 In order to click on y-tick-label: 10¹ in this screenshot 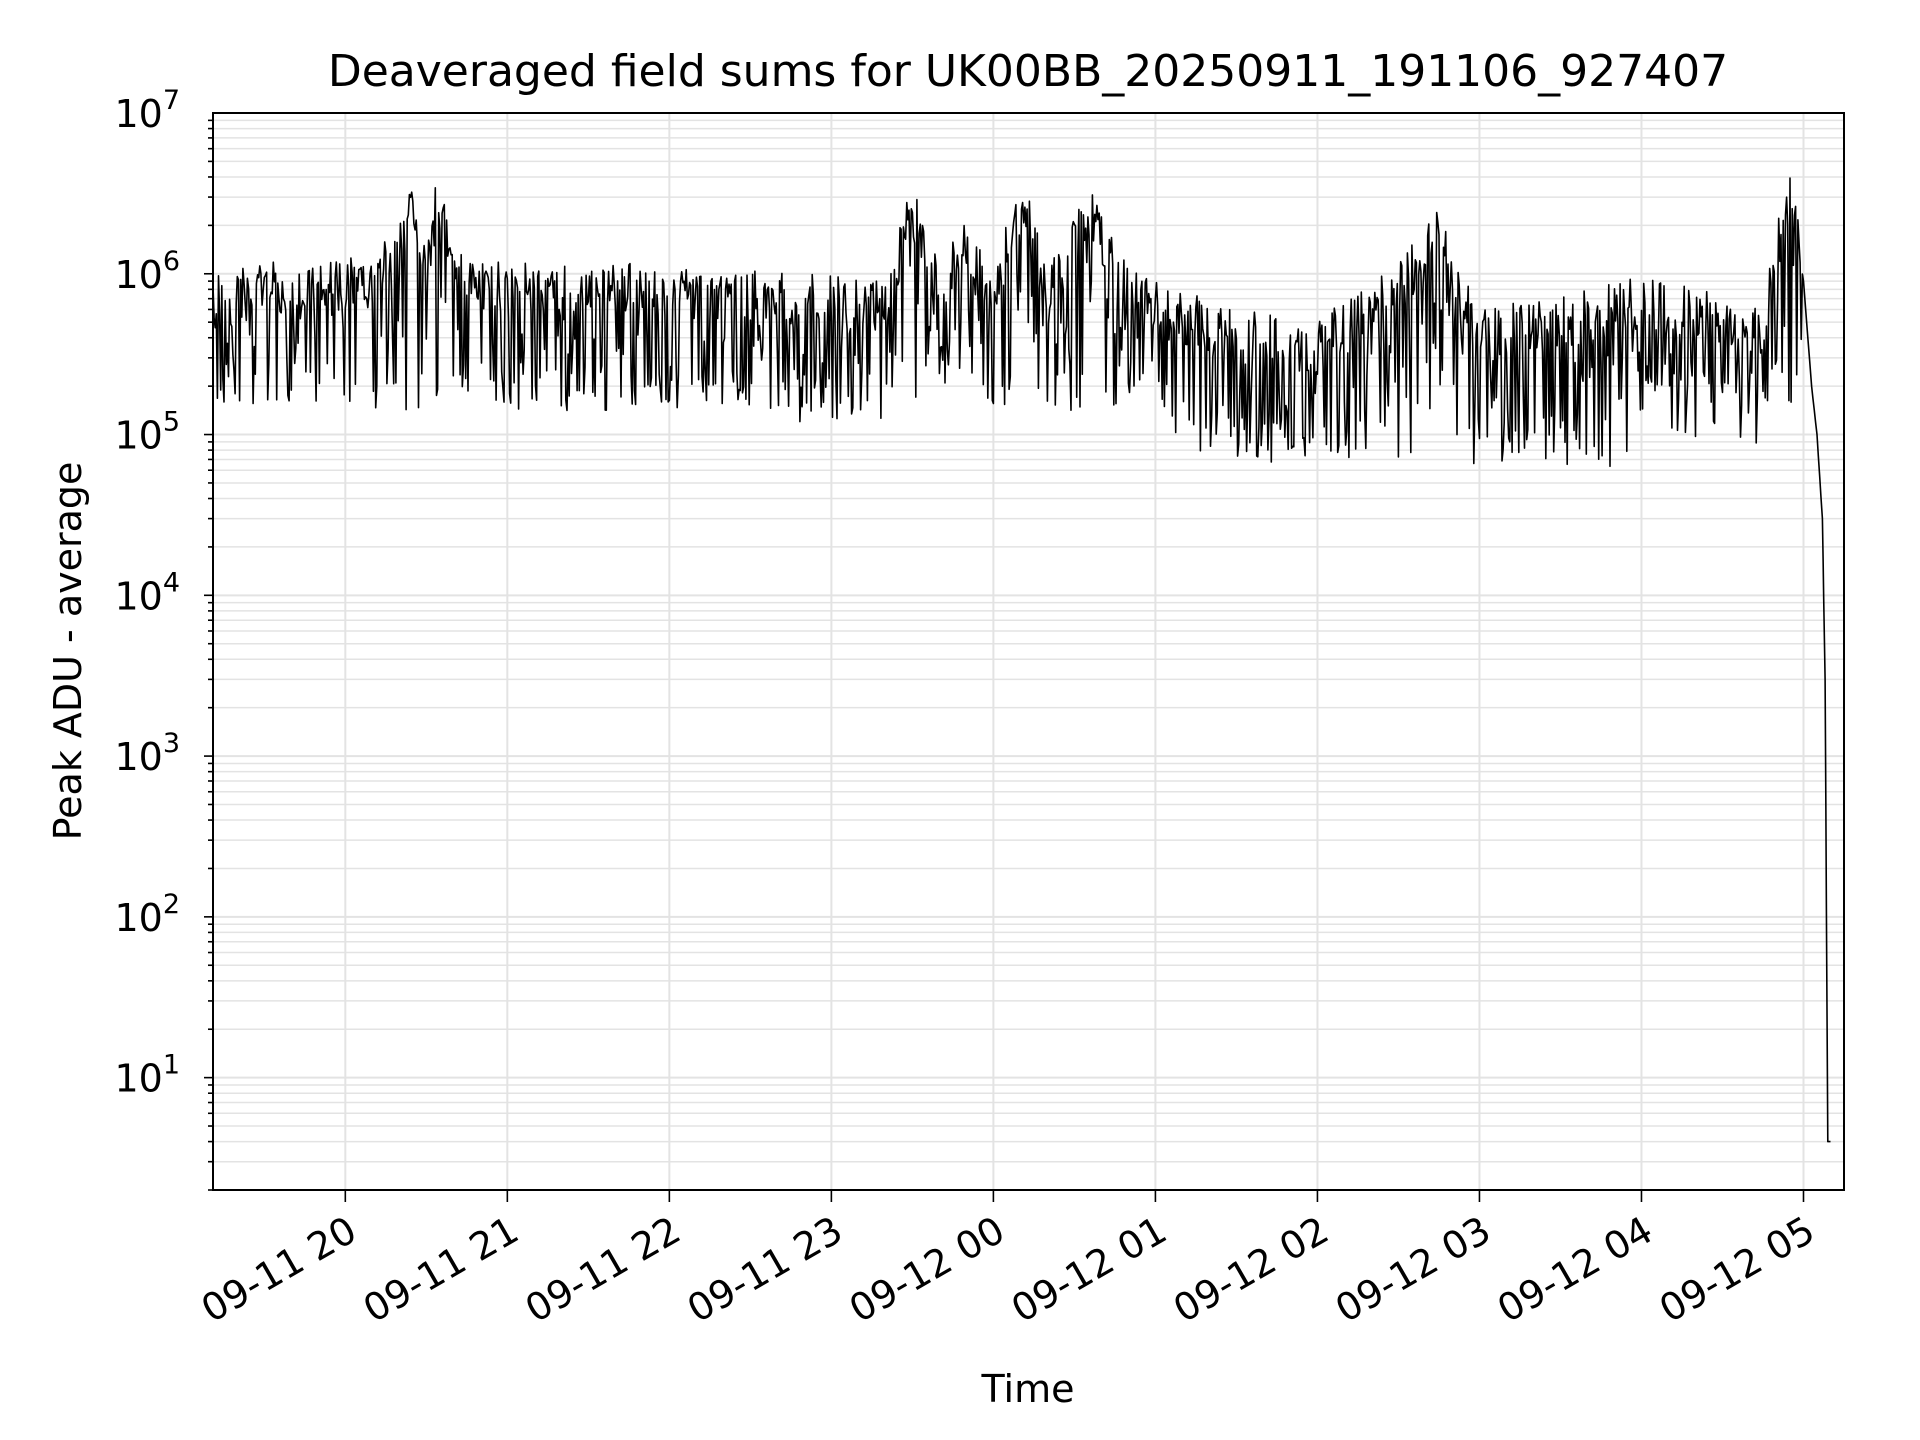, I will do `click(147, 1075)`.